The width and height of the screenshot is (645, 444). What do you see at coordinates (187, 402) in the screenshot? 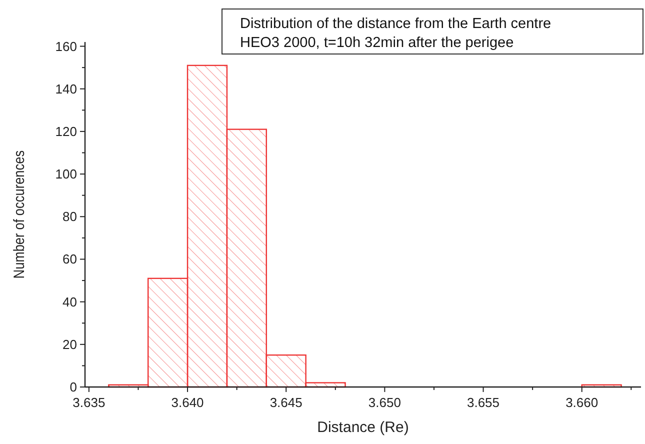
I see `x-tick-label: 3.640` at bounding box center [187, 402].